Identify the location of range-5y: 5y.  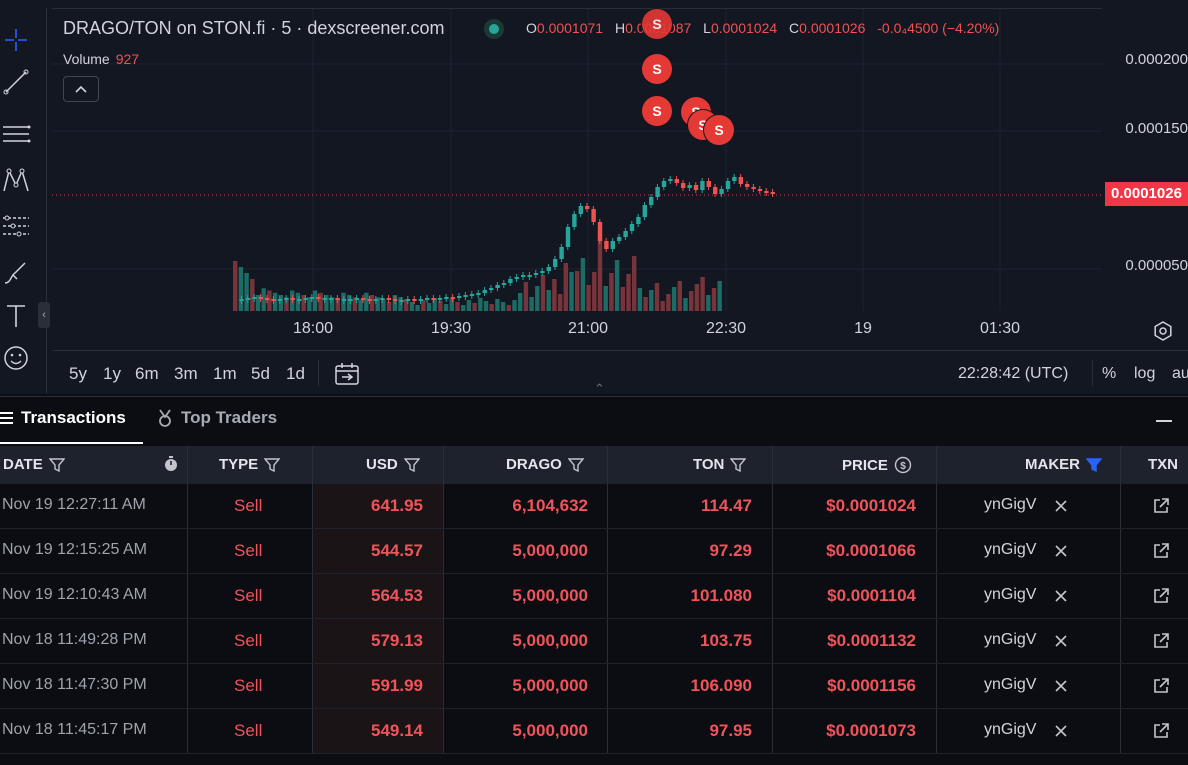
(78, 373).